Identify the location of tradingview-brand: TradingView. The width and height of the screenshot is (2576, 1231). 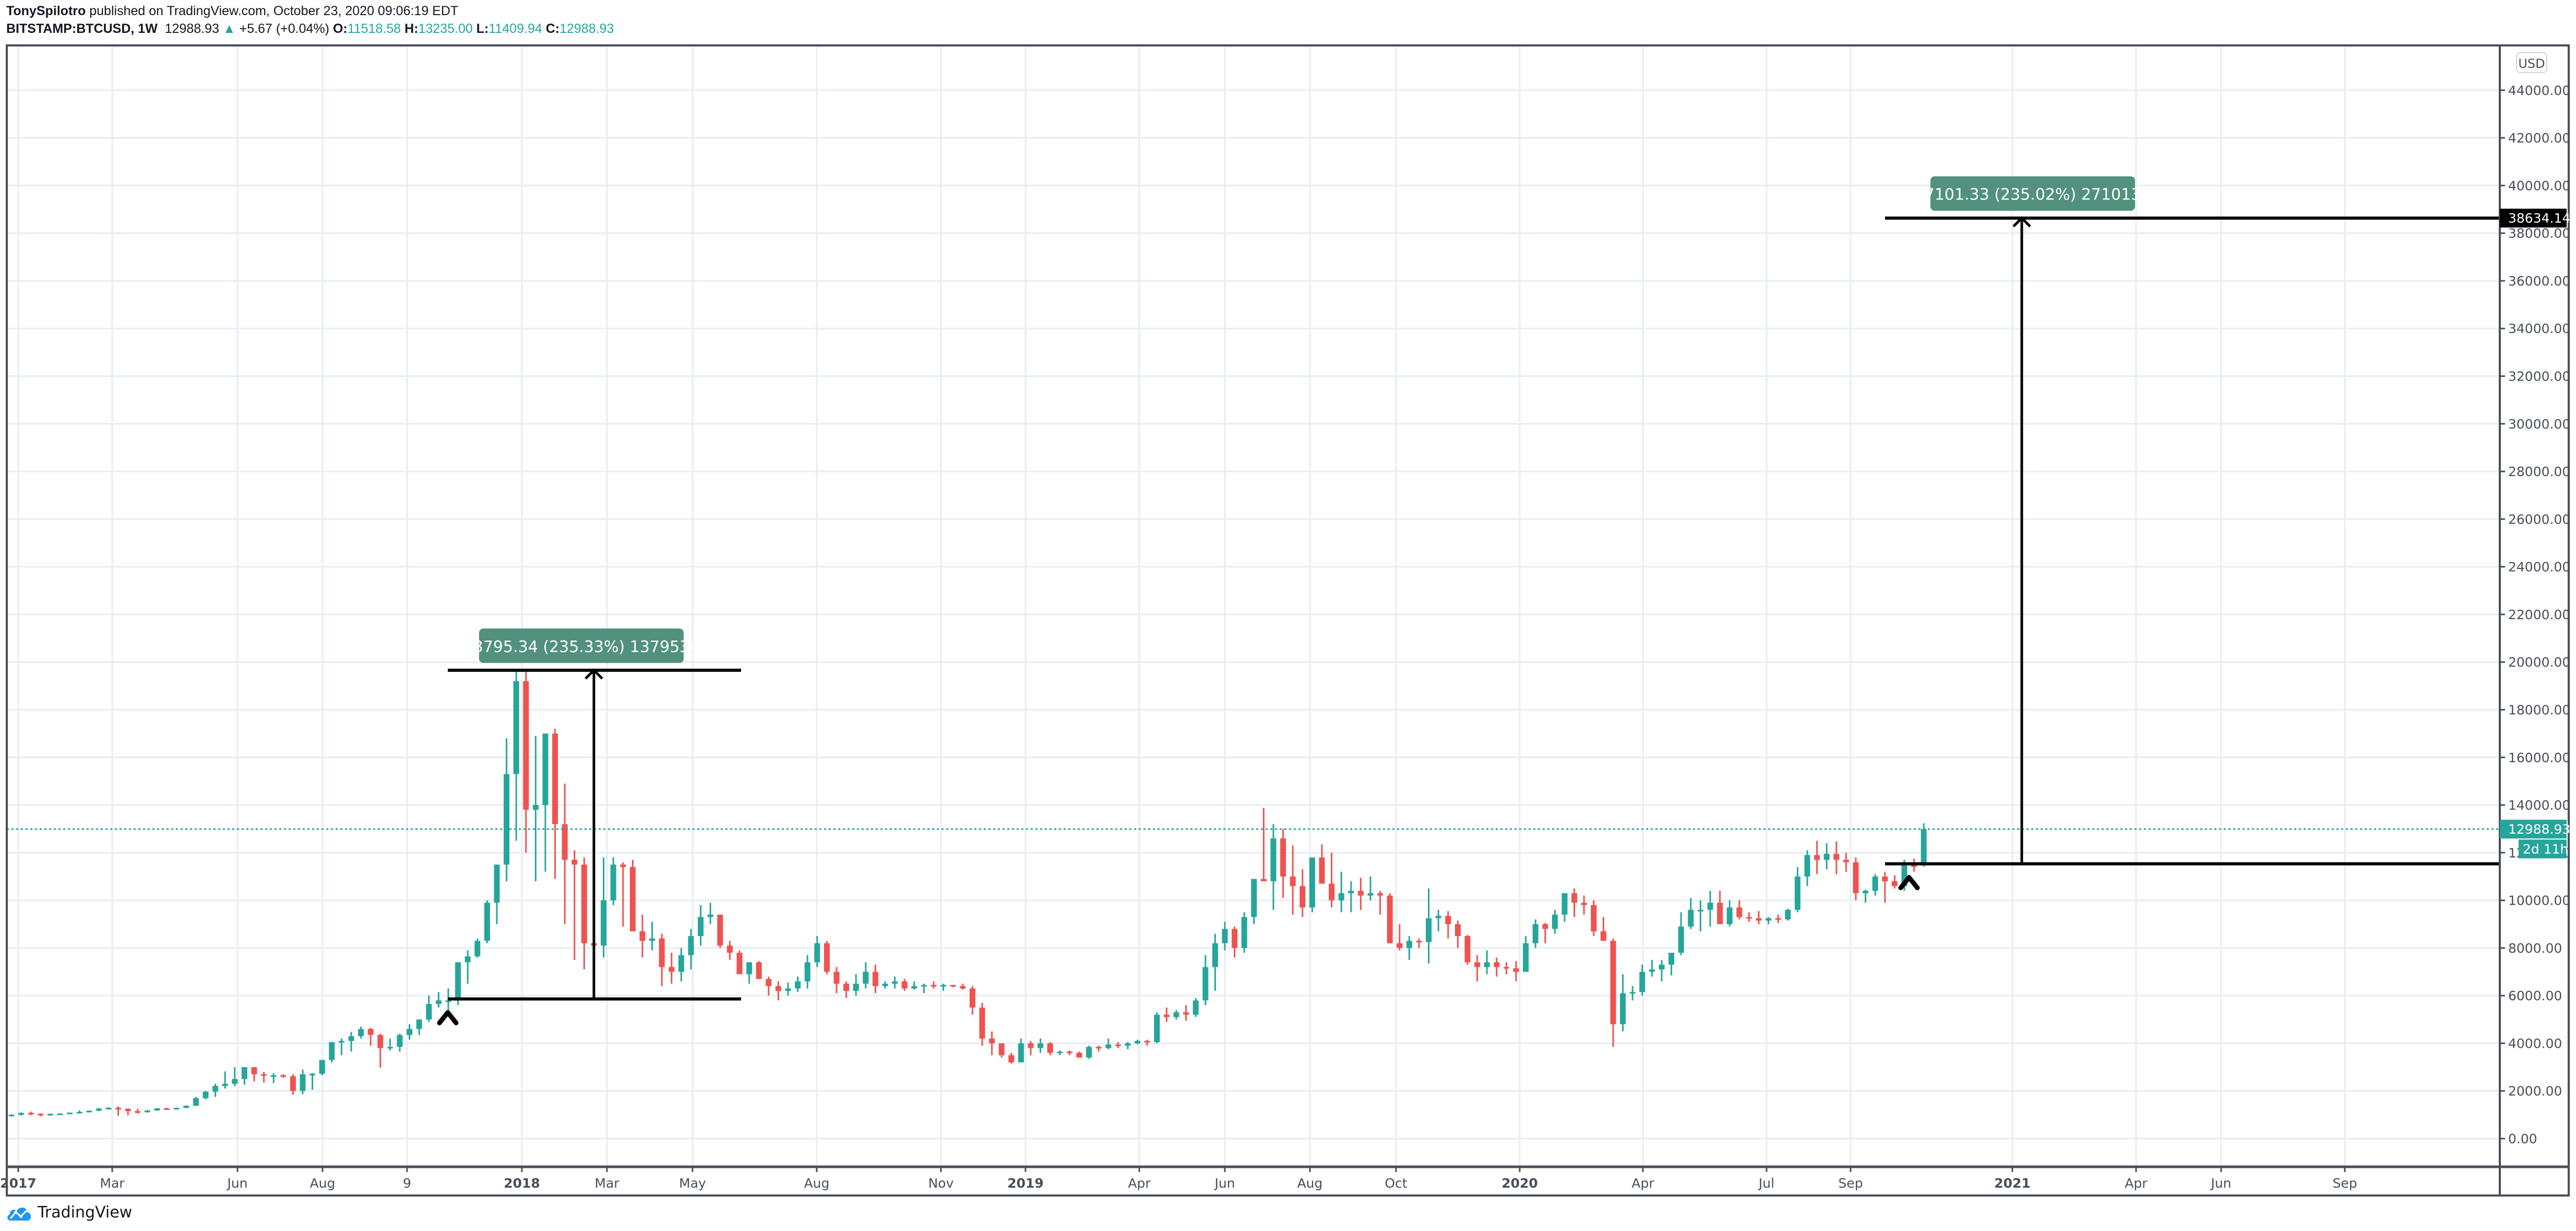
(69, 1212).